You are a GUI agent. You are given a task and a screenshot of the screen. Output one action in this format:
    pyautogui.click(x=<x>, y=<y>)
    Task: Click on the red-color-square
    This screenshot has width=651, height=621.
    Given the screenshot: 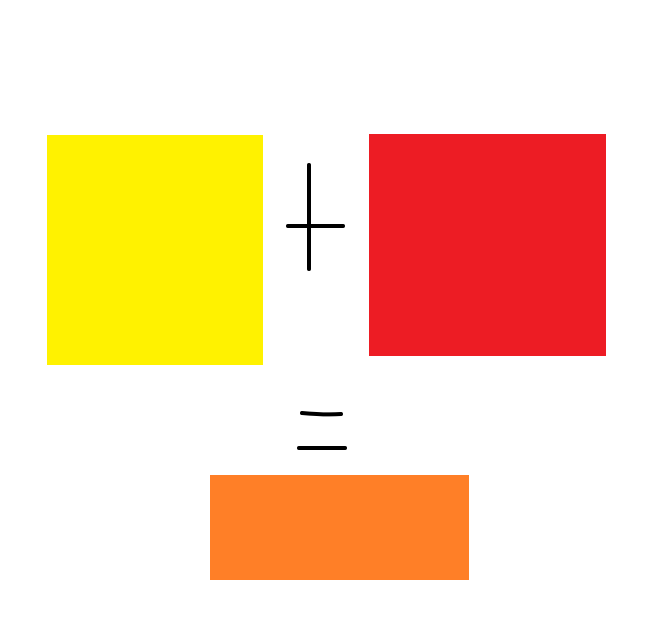 What is the action you would take?
    pyautogui.click(x=487, y=245)
    